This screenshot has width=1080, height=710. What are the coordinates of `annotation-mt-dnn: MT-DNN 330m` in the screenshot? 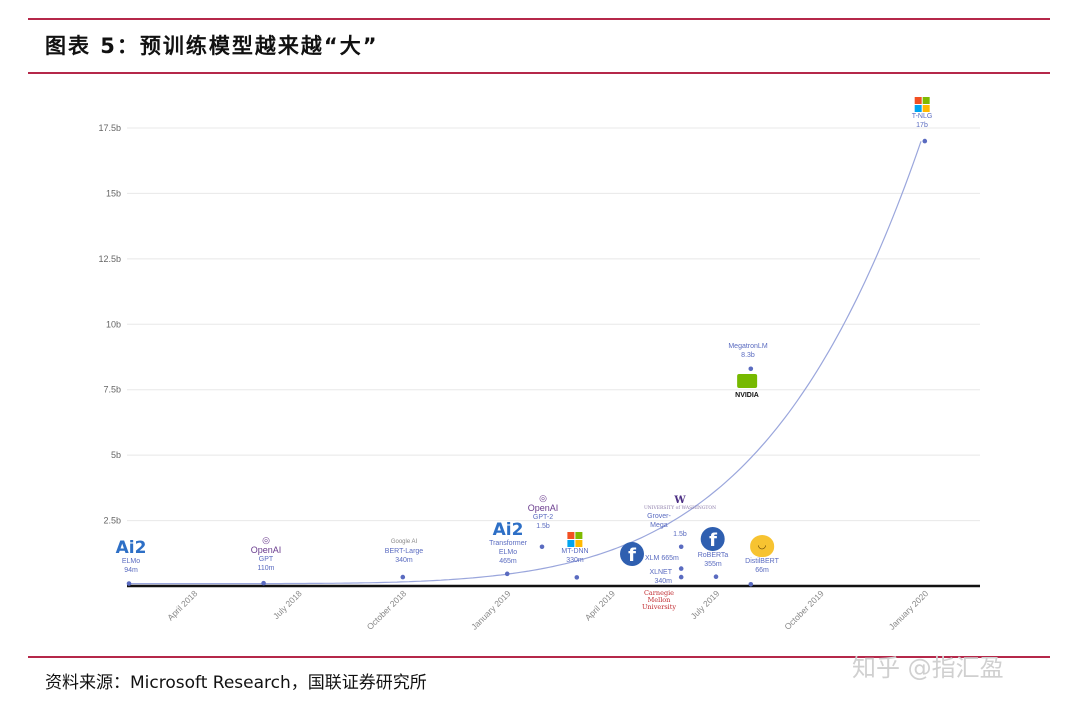 It's located at (575, 548).